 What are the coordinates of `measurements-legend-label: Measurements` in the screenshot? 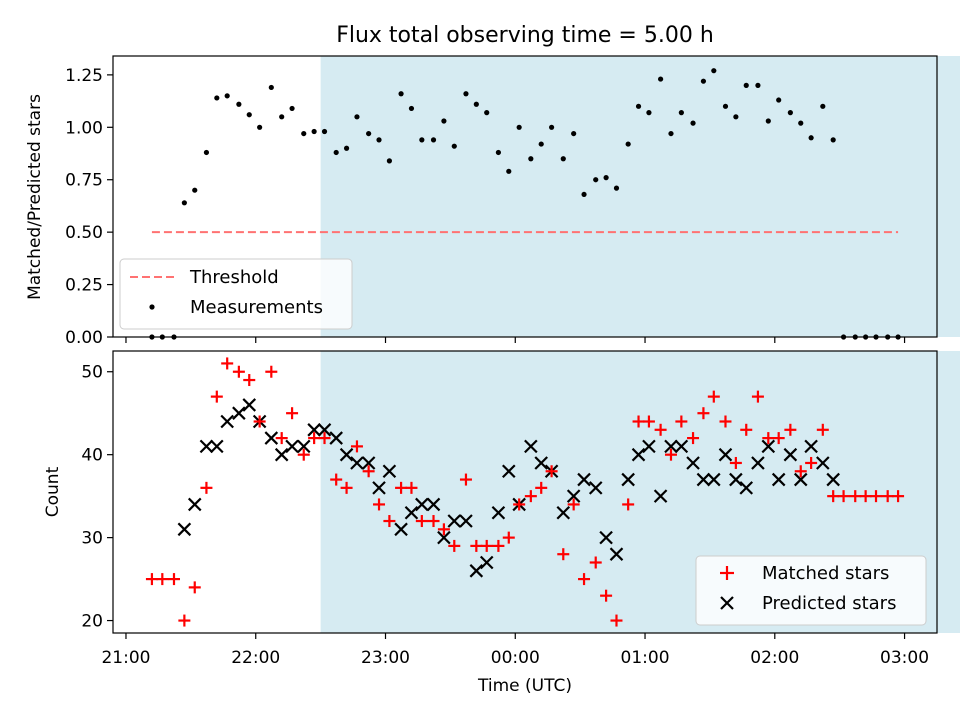 It's located at (256, 307).